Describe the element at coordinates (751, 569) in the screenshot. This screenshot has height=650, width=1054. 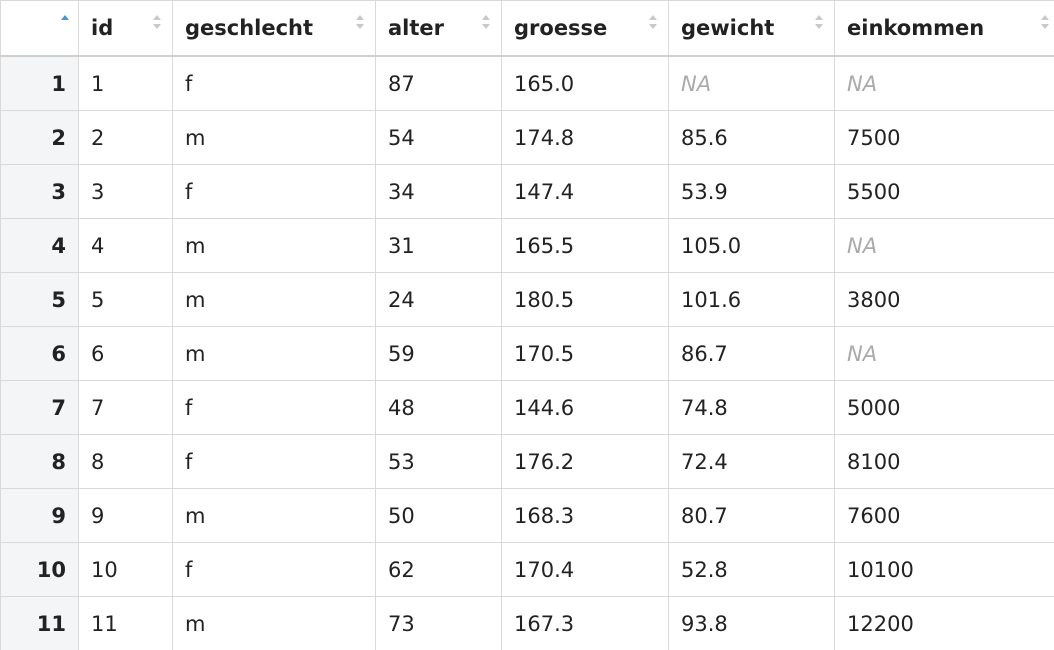
I see `cell: 52.8` at that location.